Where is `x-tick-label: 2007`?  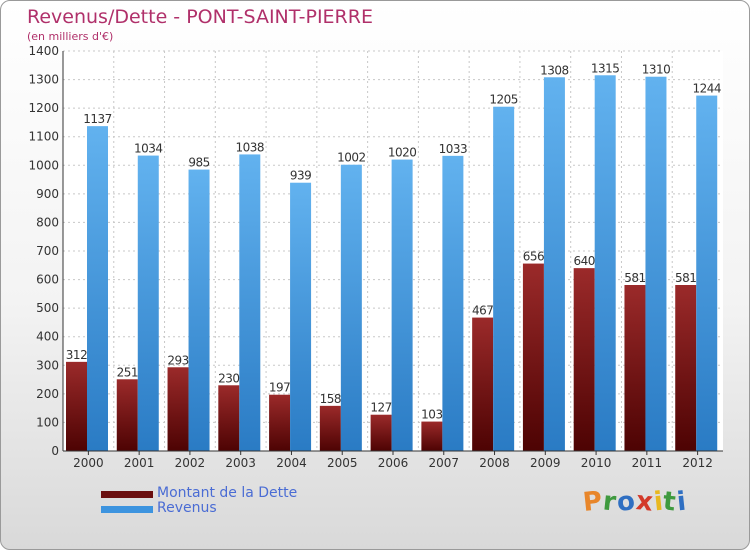 x-tick-label: 2007 is located at coordinates (443, 463).